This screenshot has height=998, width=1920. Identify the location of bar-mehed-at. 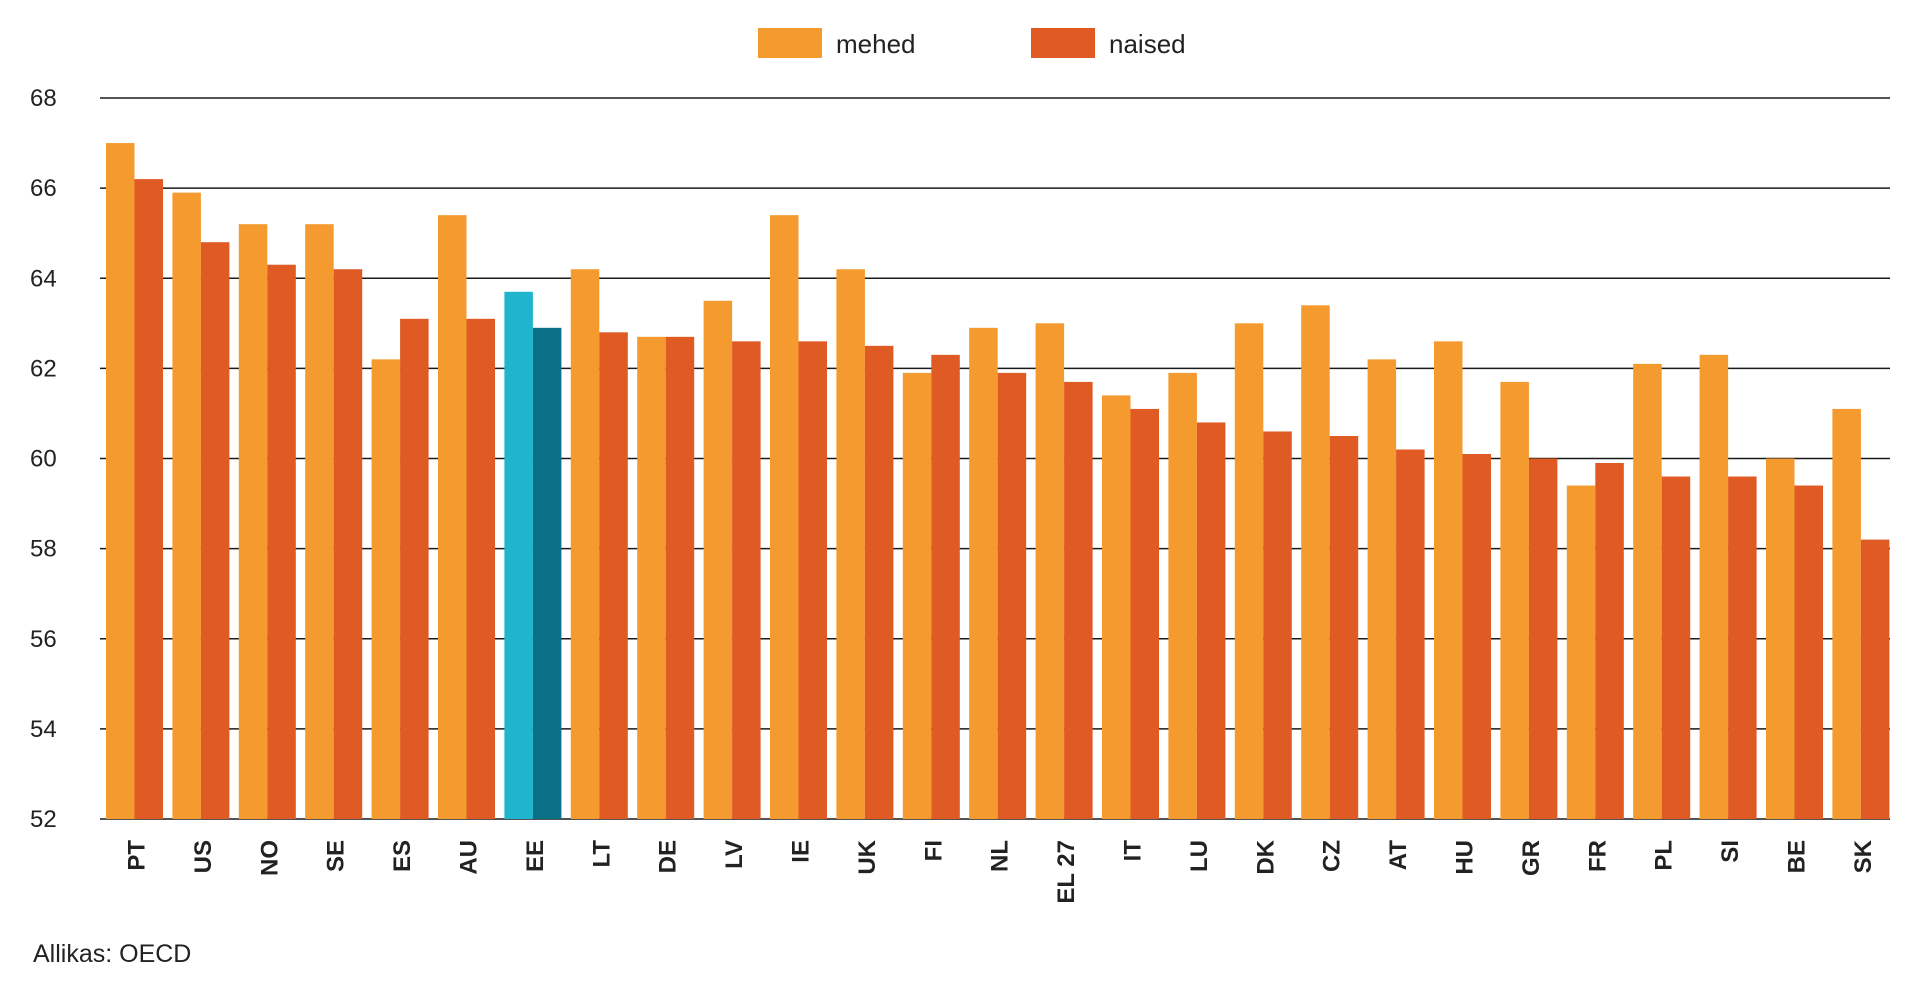
(1382, 589).